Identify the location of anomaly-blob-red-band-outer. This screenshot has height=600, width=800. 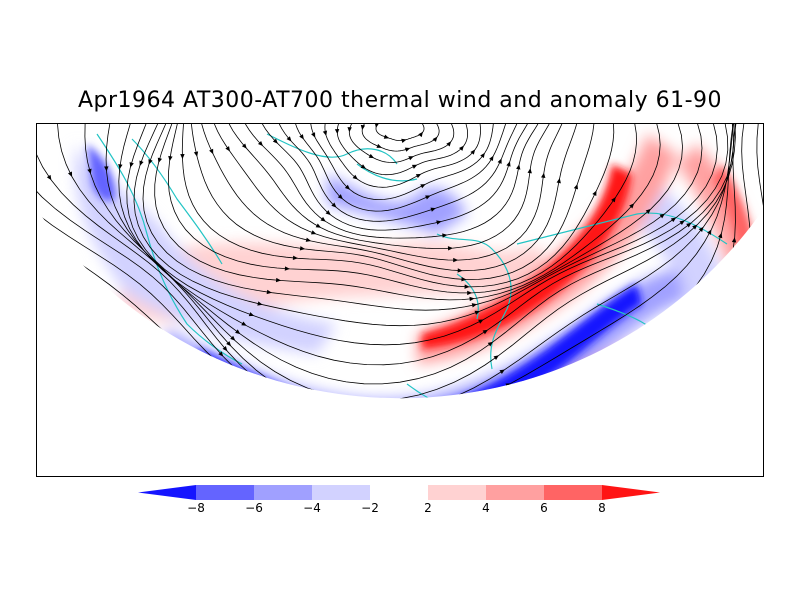
(547, 249).